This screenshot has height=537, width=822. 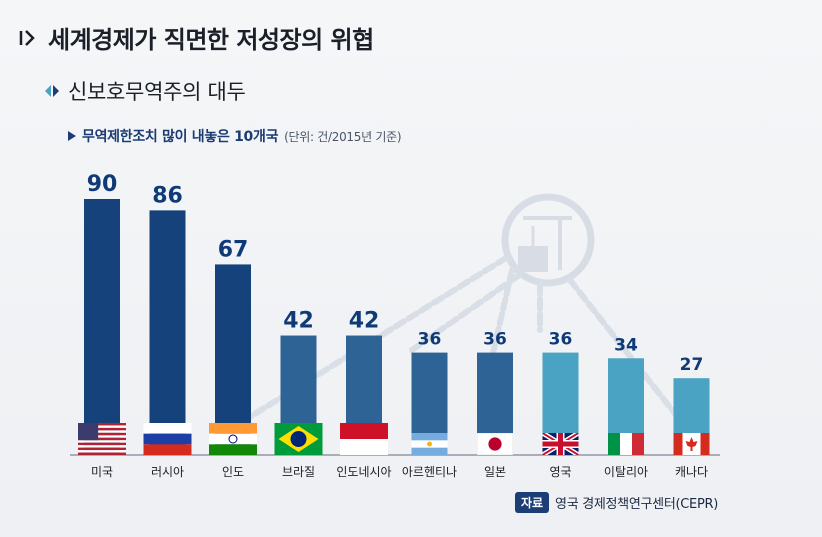 What do you see at coordinates (636, 504) in the screenshot?
I see `source-text: 영국 경제정책연구센터(CEPR)` at bounding box center [636, 504].